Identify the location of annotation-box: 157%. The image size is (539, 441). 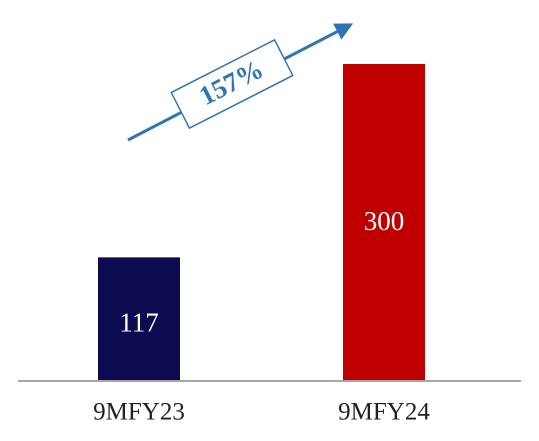
(232, 84).